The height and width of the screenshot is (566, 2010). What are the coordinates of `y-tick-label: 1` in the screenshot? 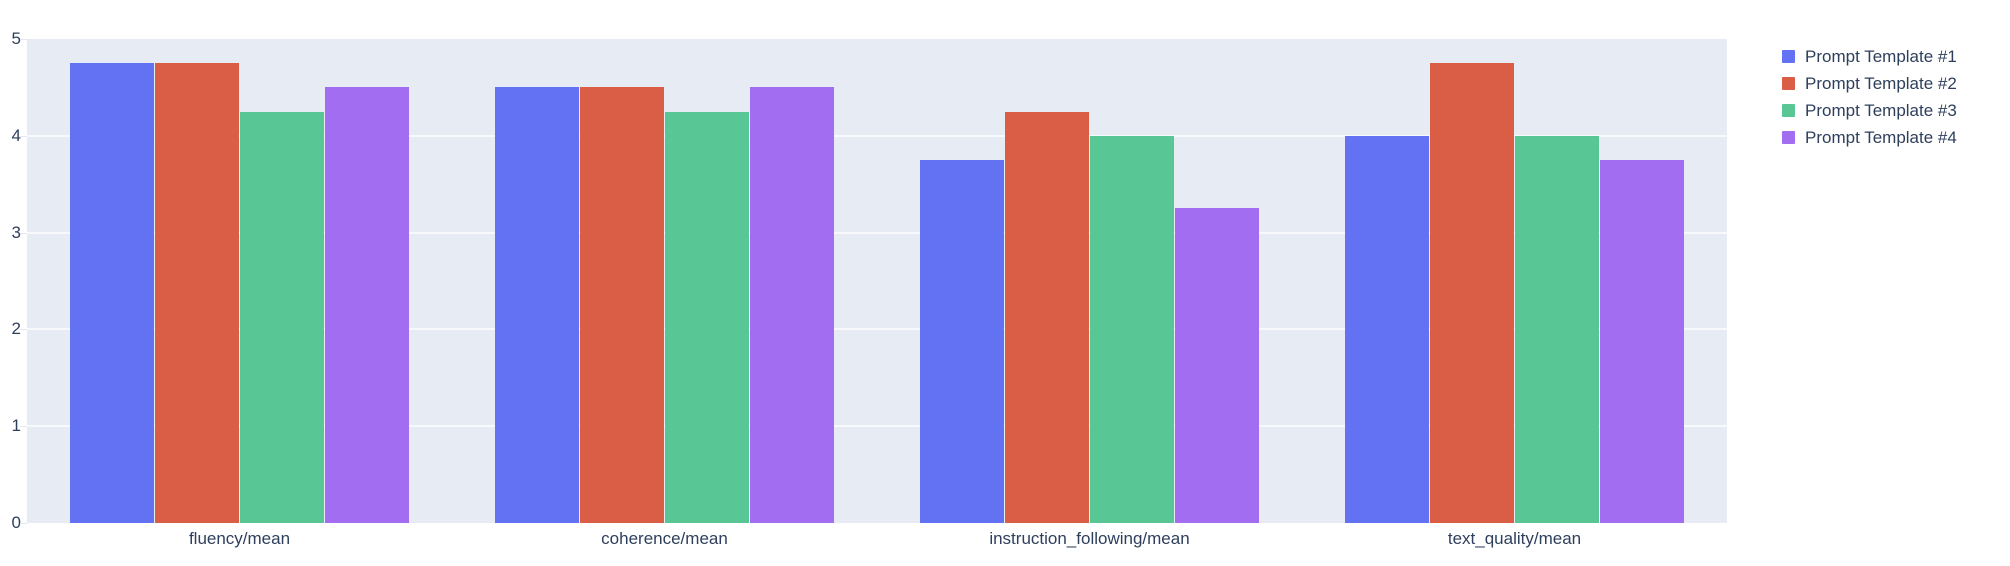 It's located at (16, 426).